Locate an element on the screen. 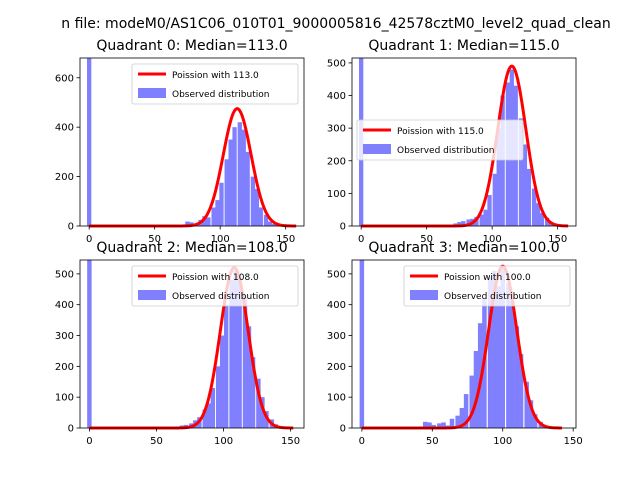 This screenshot has width=640, height=480. subplot-title: Quadrant 2: Median=108.0 is located at coordinates (191, 248).